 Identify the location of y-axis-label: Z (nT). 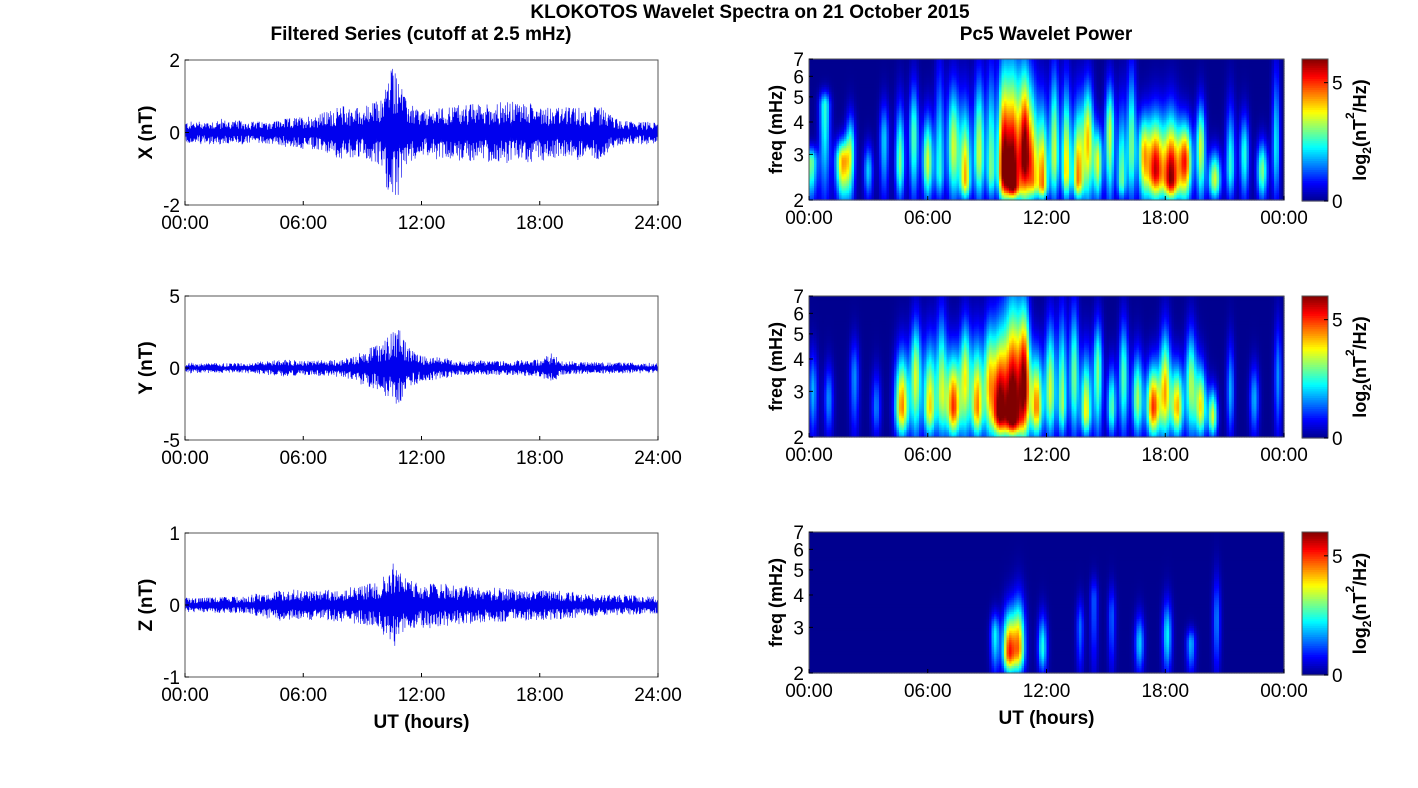
(146, 605).